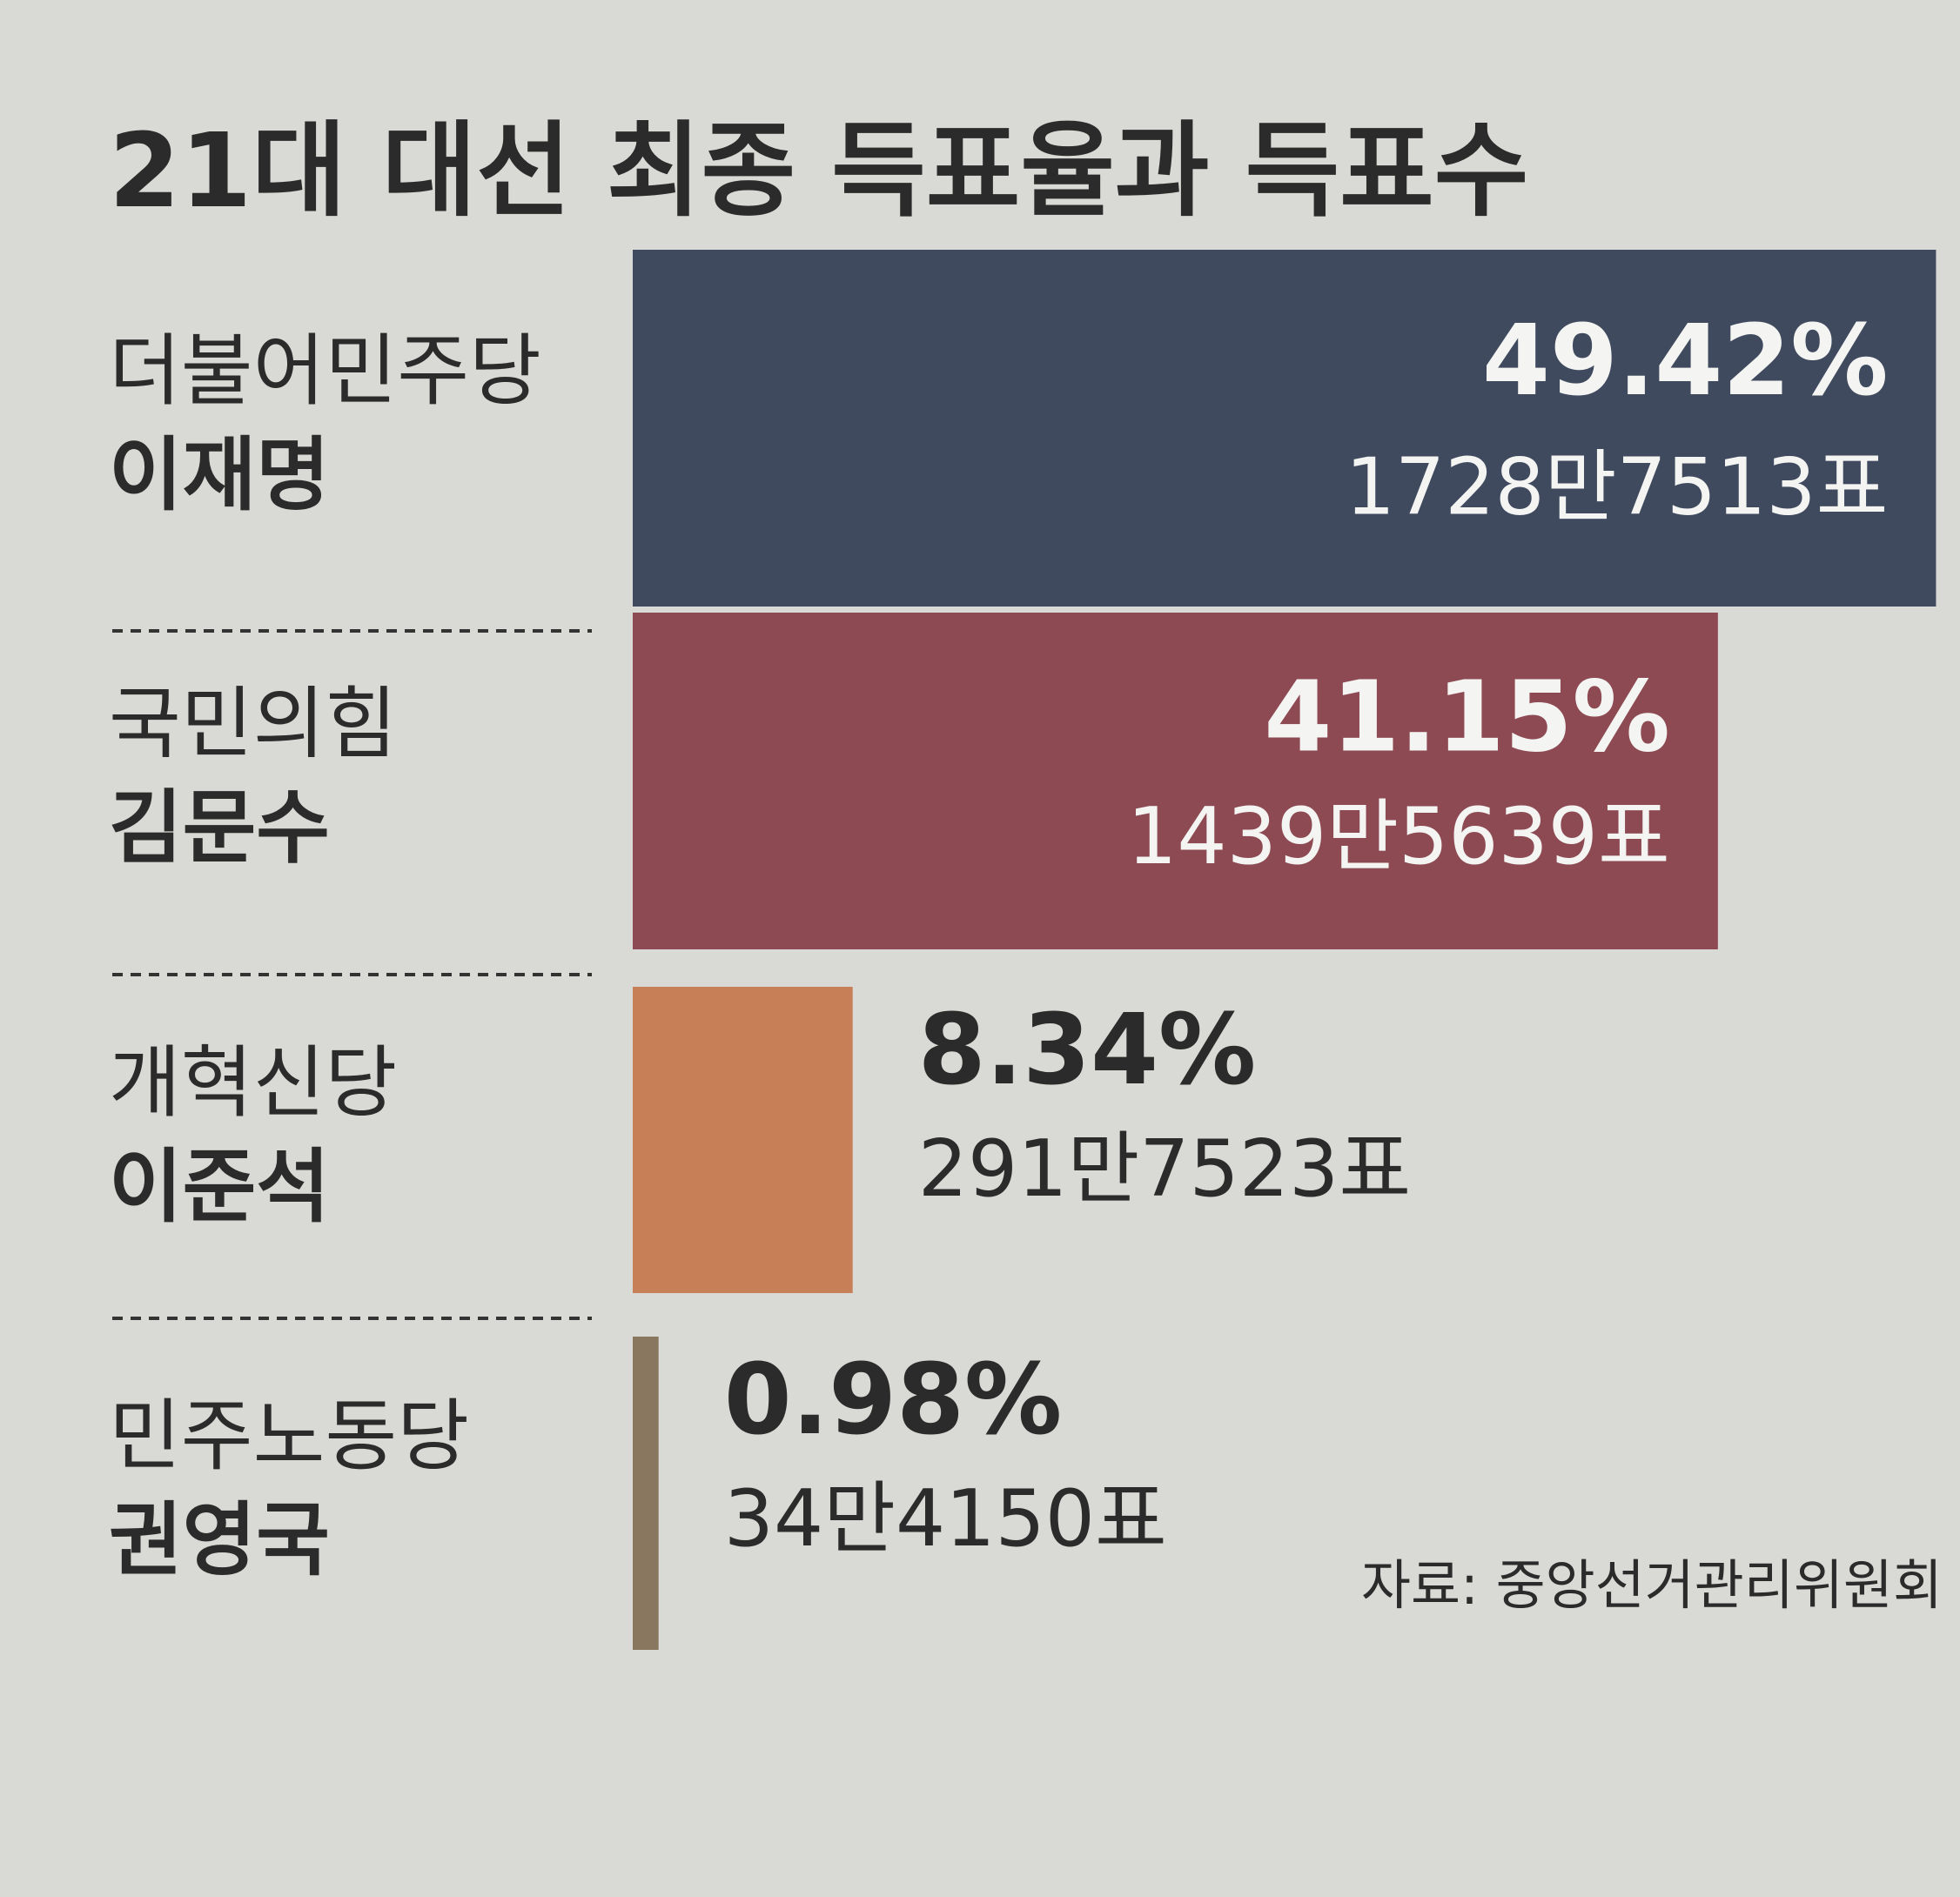 This screenshot has width=1960, height=1897. Describe the element at coordinates (253, 723) in the screenshot. I see `party-label: 국민의힘` at that location.